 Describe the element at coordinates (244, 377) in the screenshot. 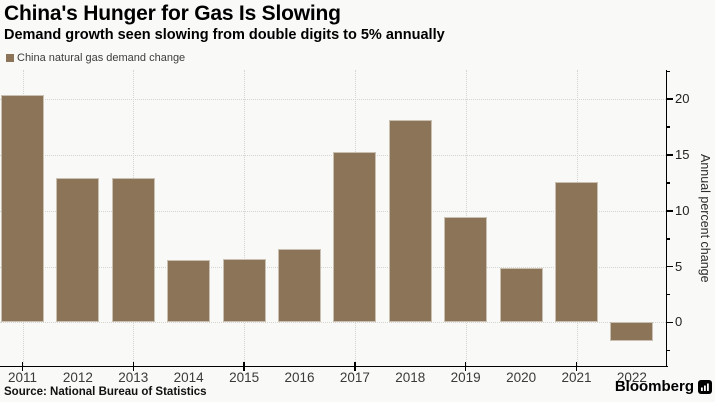

I see `x-axis-label-2015: 2015` at that location.